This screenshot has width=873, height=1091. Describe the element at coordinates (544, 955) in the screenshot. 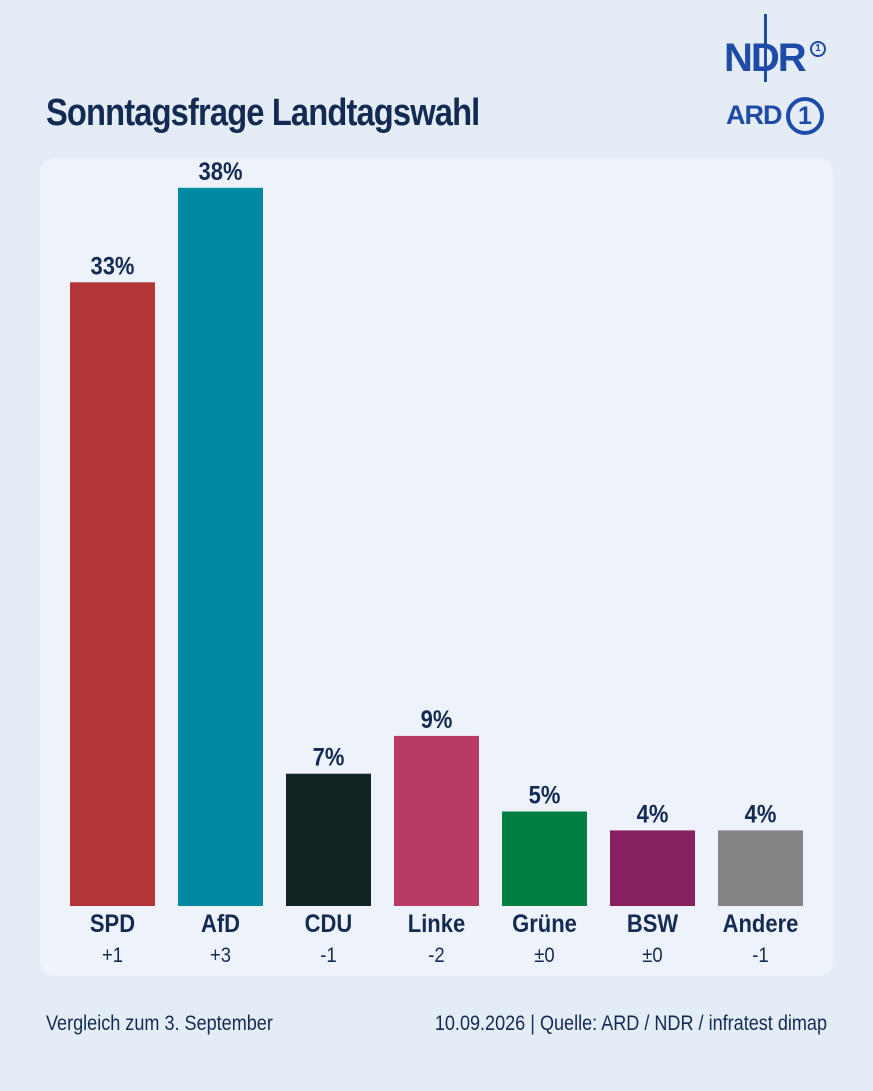

I see `change-label-gr-ne: ±0` at that location.